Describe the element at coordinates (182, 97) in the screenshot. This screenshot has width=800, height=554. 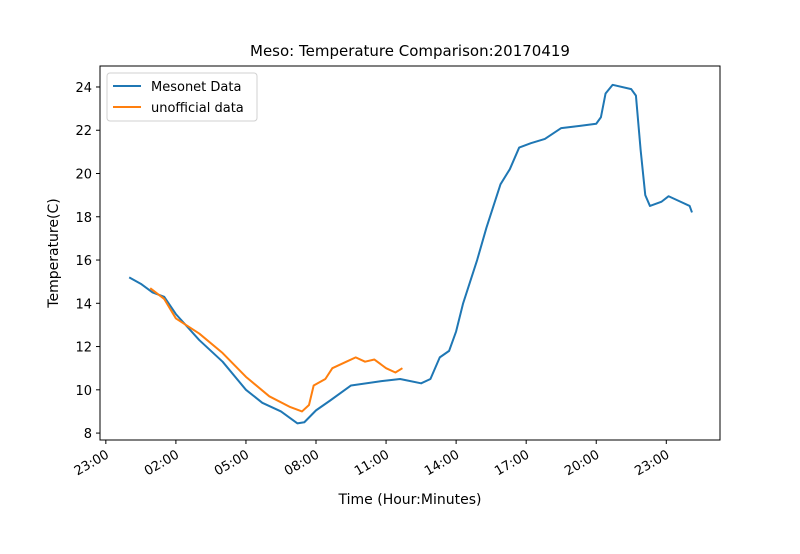
I see `legend-box` at that location.